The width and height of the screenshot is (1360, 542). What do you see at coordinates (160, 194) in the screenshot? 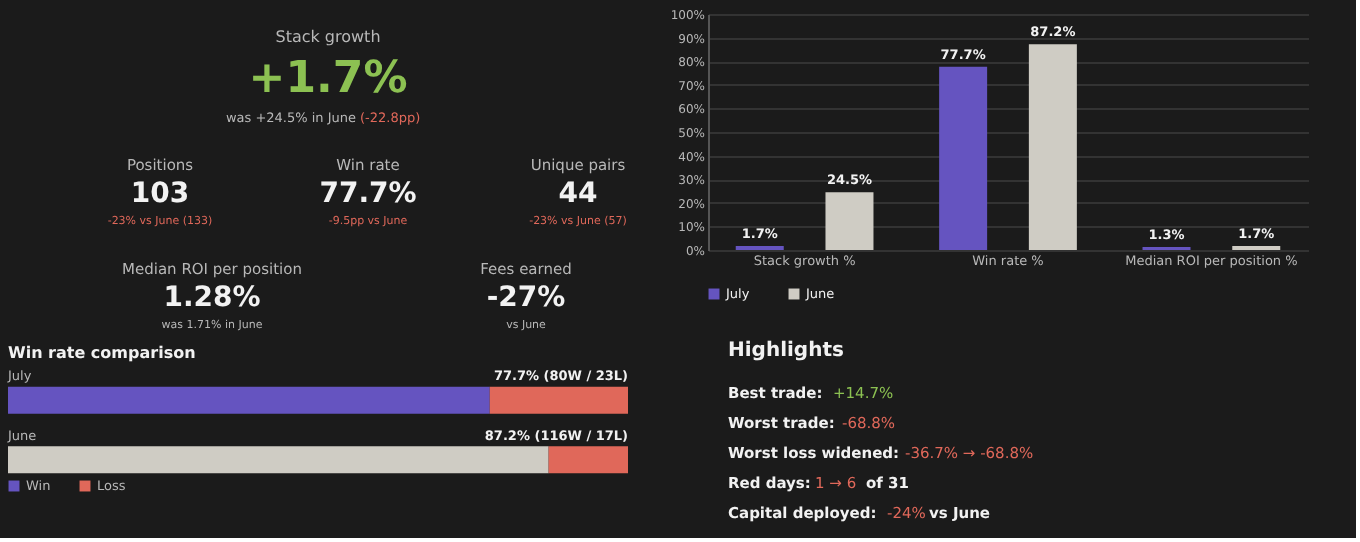
I see `text: 103` at bounding box center [160, 194].